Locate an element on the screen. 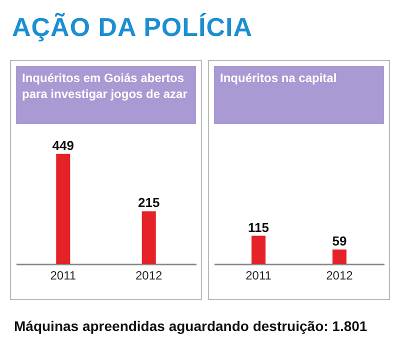 This screenshot has height=350, width=400. chart-subtitle: Inquéritos em Goiás abertos para investigar jogos de azar is located at coordinates (106, 95).